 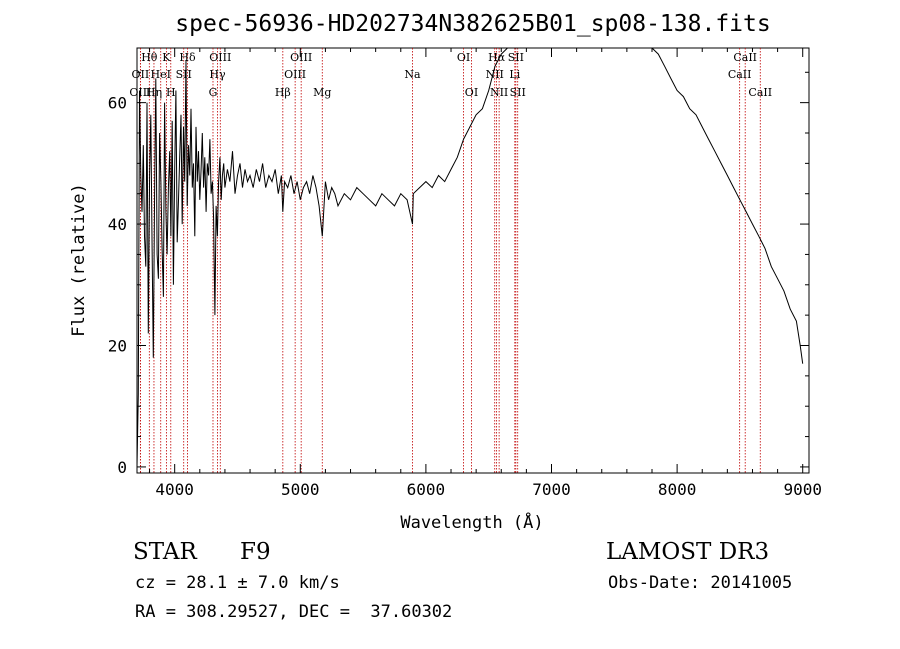 What do you see at coordinates (677, 489) in the screenshot?
I see `x-tick-label: 8000` at bounding box center [677, 489].